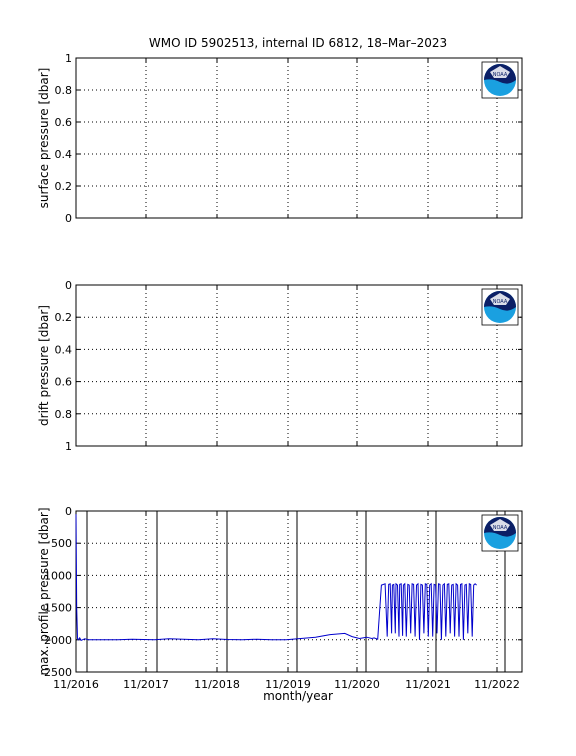 This screenshot has height=756, width=576. I want to click on y-tick-label: 2500, so click(58, 672).